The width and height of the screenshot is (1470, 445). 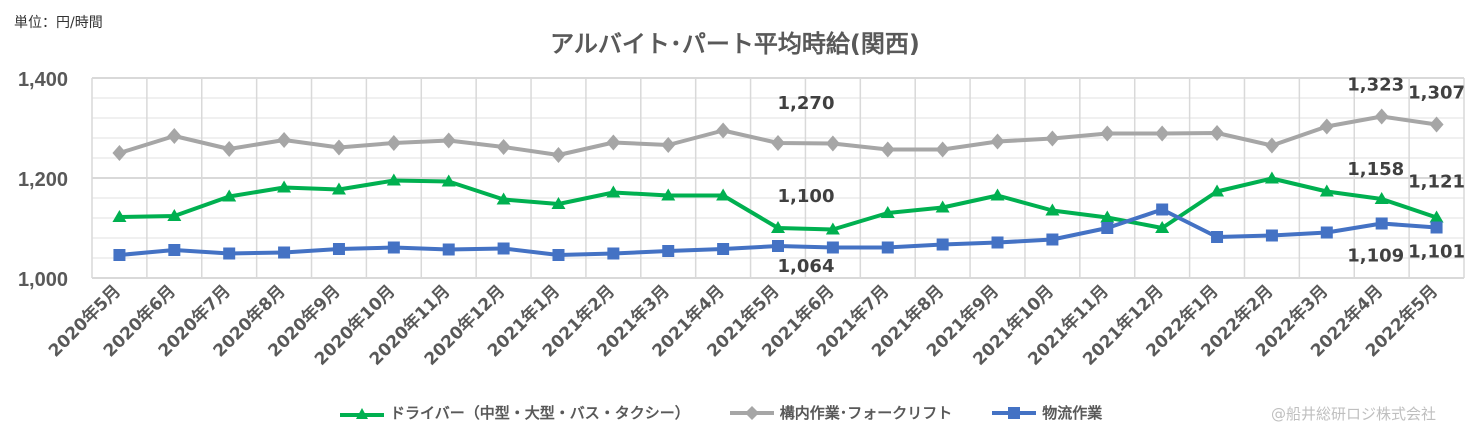 What do you see at coordinates (806, 103) in the screenshot?
I see `data-label: 1,270` at bounding box center [806, 103].